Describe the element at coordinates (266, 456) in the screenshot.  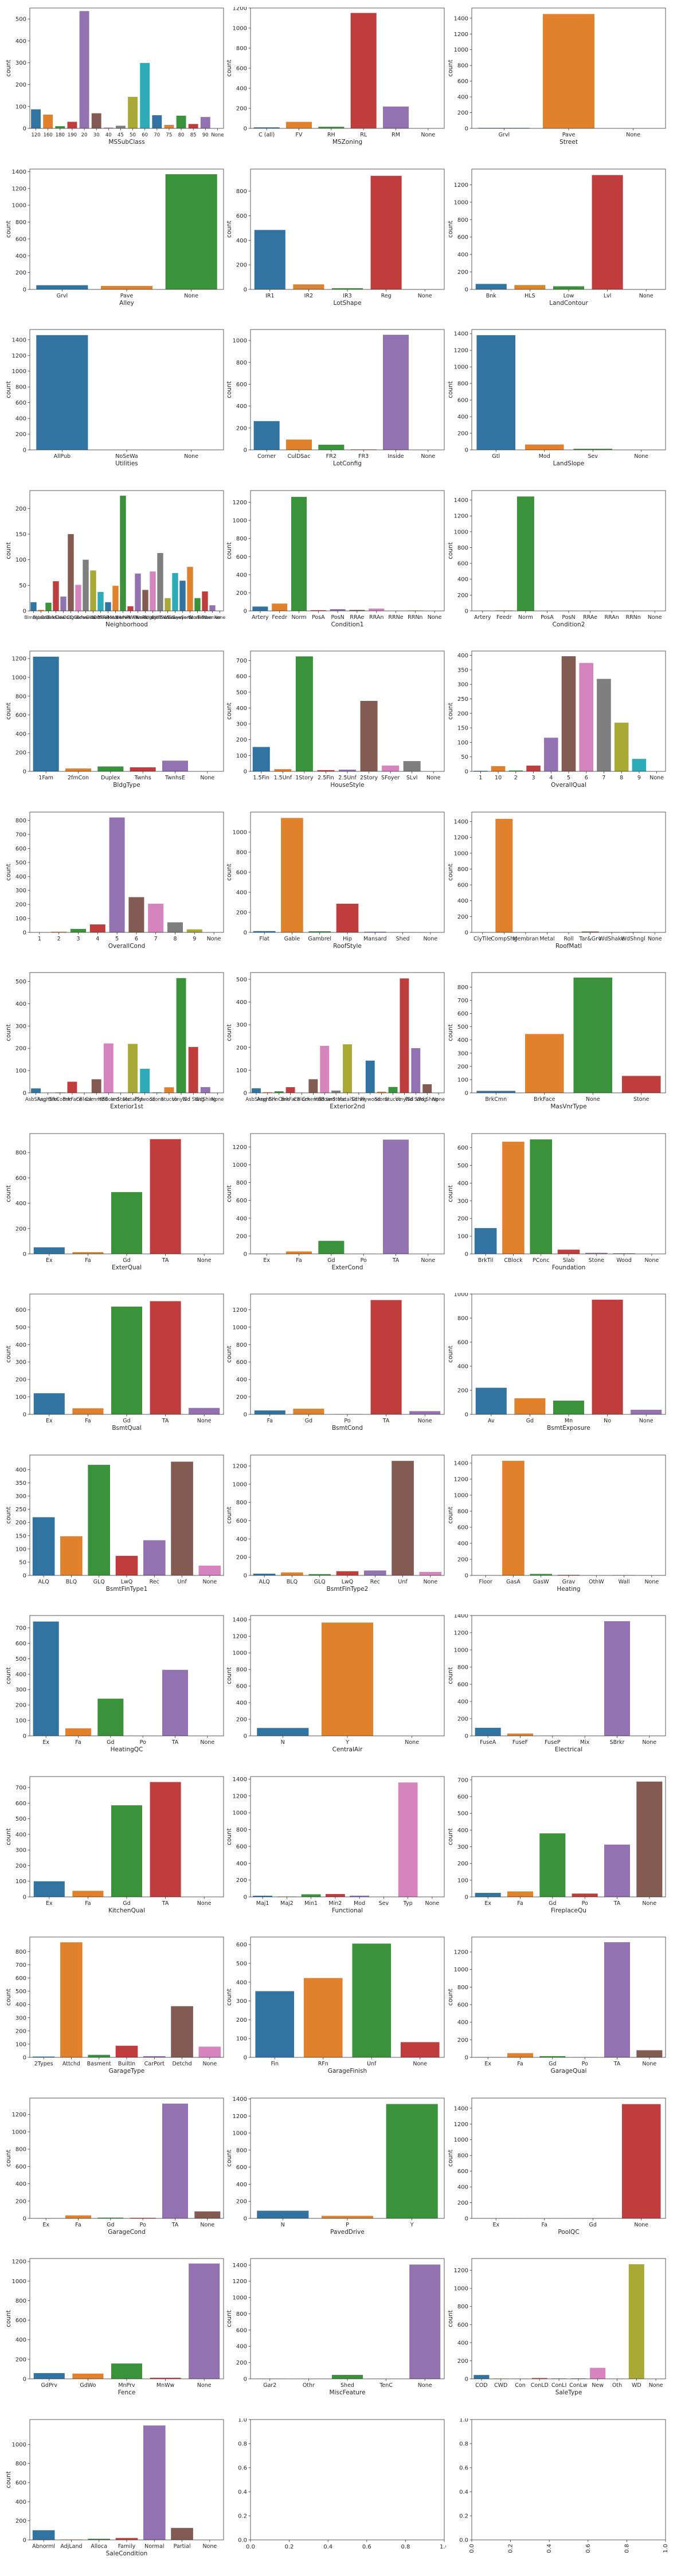
I see `x-tick-label: Corner` at that location.